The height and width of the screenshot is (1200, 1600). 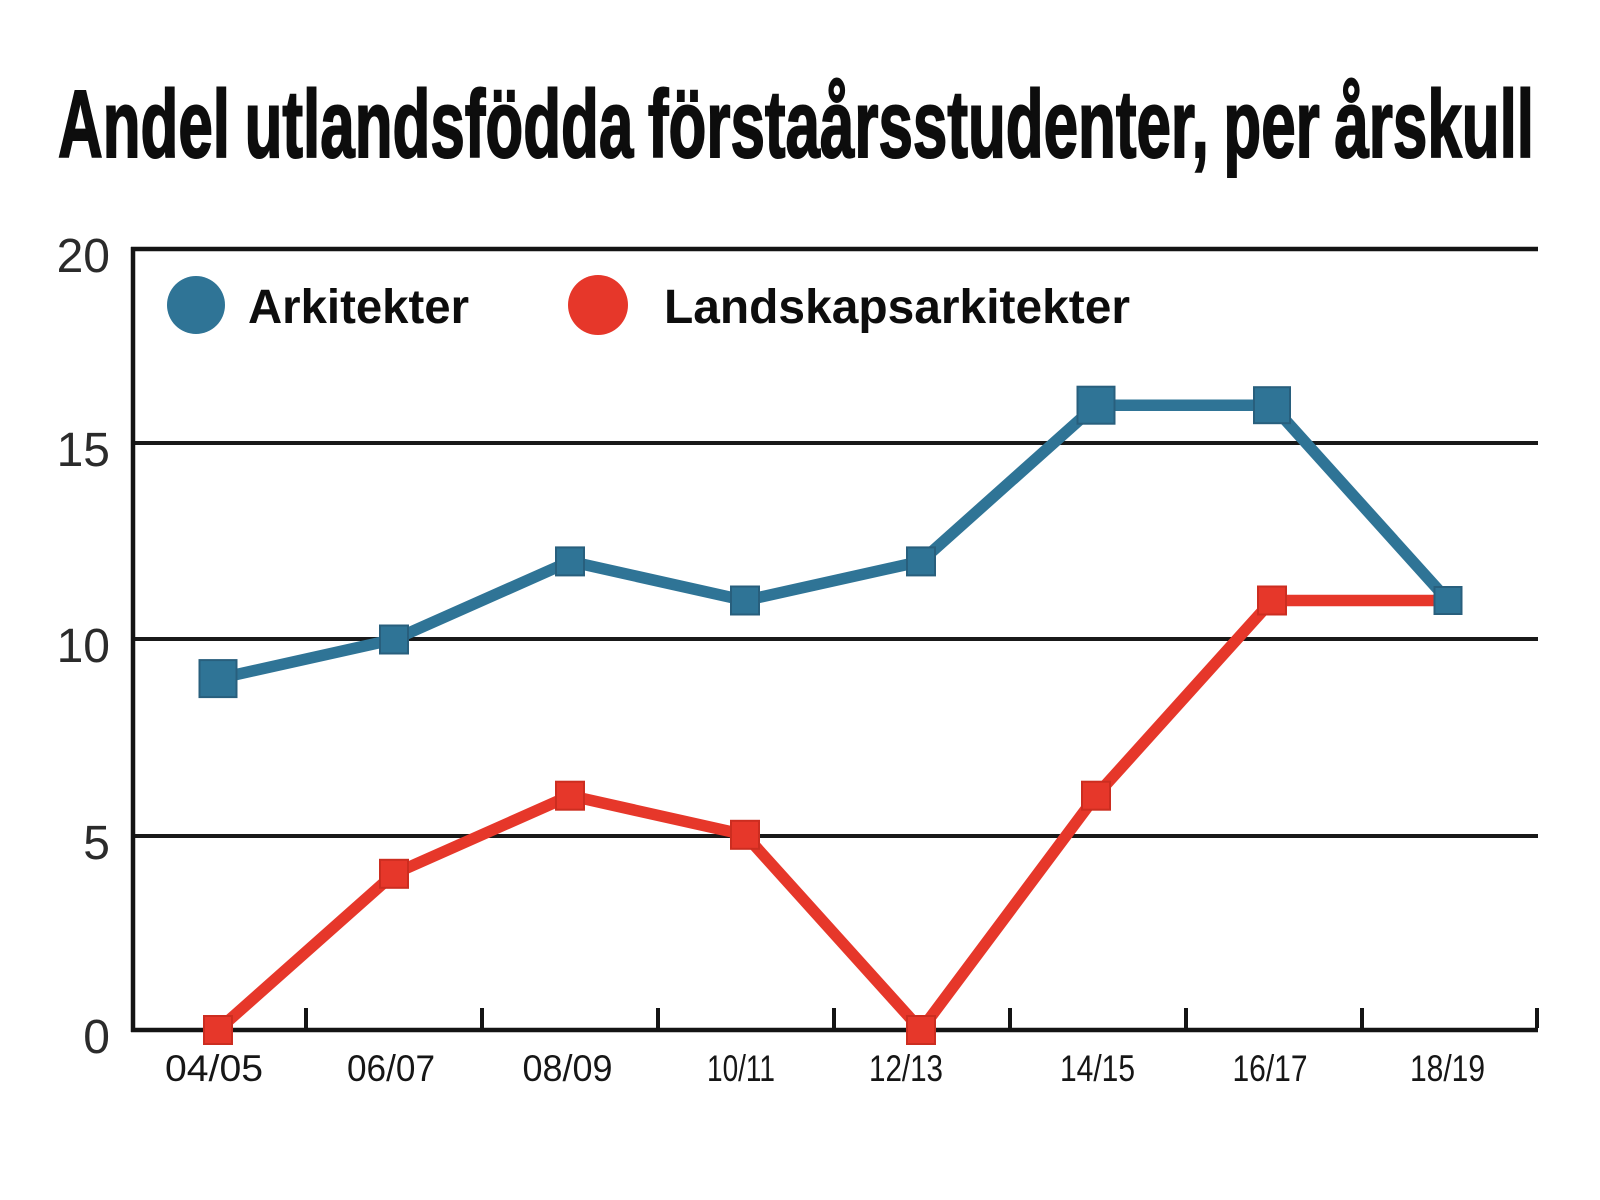 What do you see at coordinates (214, 1068) in the screenshot?
I see `svg-text: 04/05` at bounding box center [214, 1068].